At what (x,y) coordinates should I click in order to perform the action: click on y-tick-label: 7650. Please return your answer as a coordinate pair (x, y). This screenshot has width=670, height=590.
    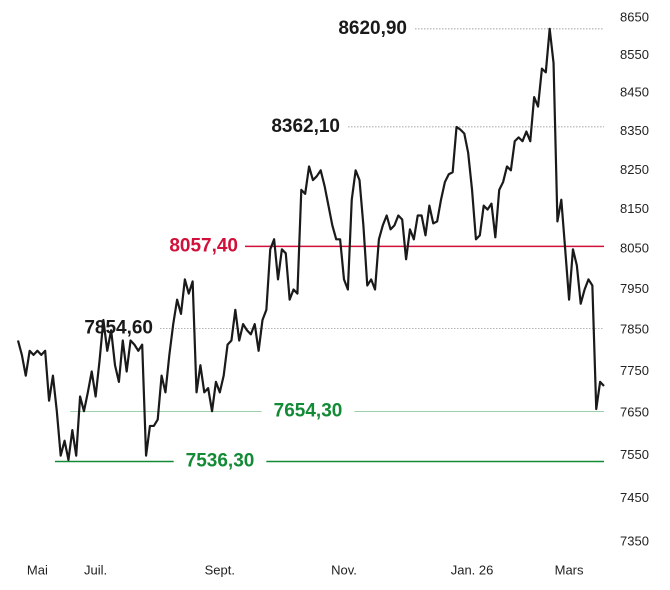
    Looking at the image, I should click on (634, 412).